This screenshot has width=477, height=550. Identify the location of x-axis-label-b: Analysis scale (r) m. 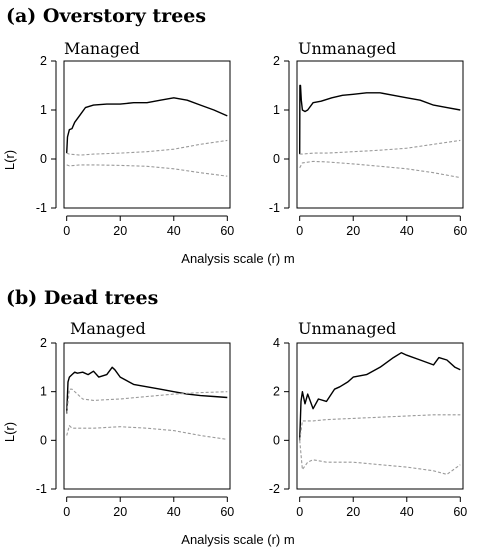
(237, 539).